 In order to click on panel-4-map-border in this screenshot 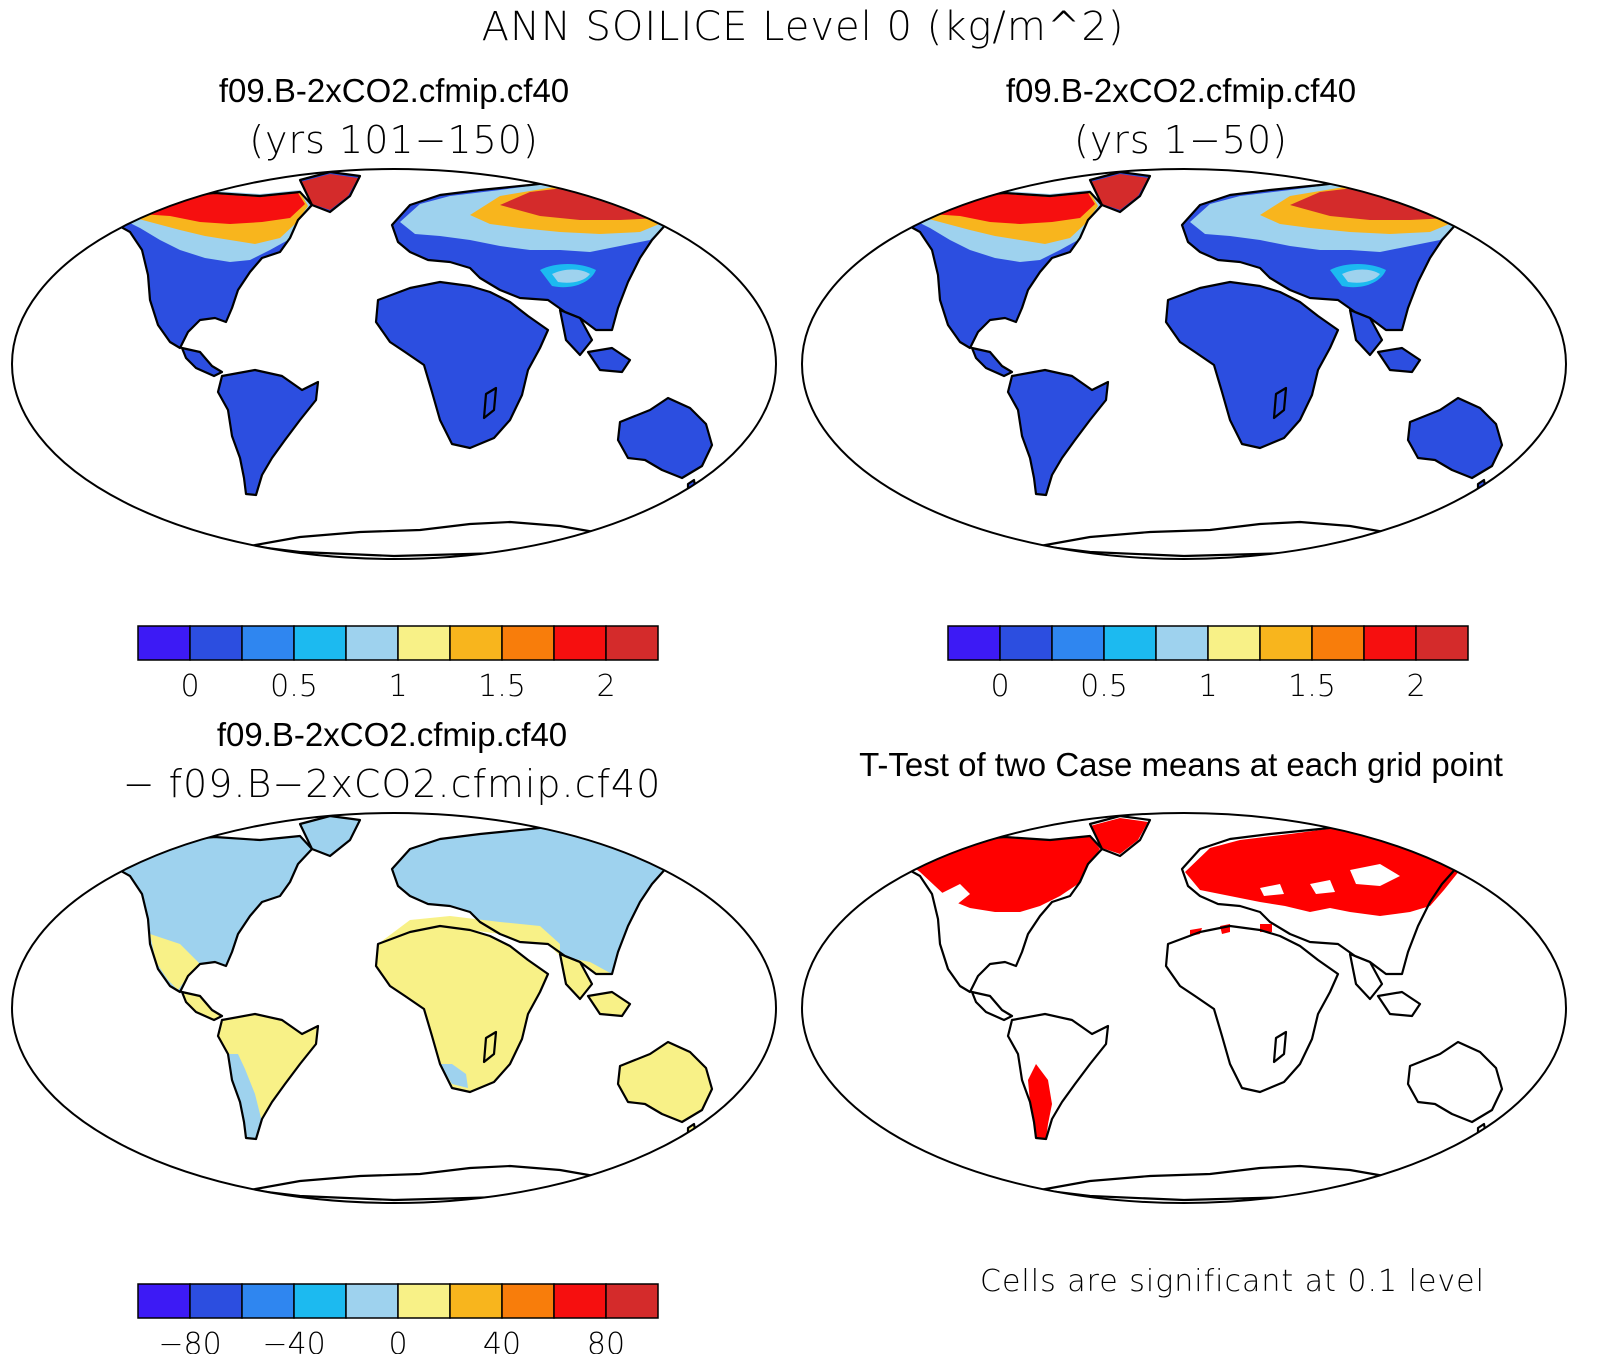, I will do `click(1184, 1008)`.